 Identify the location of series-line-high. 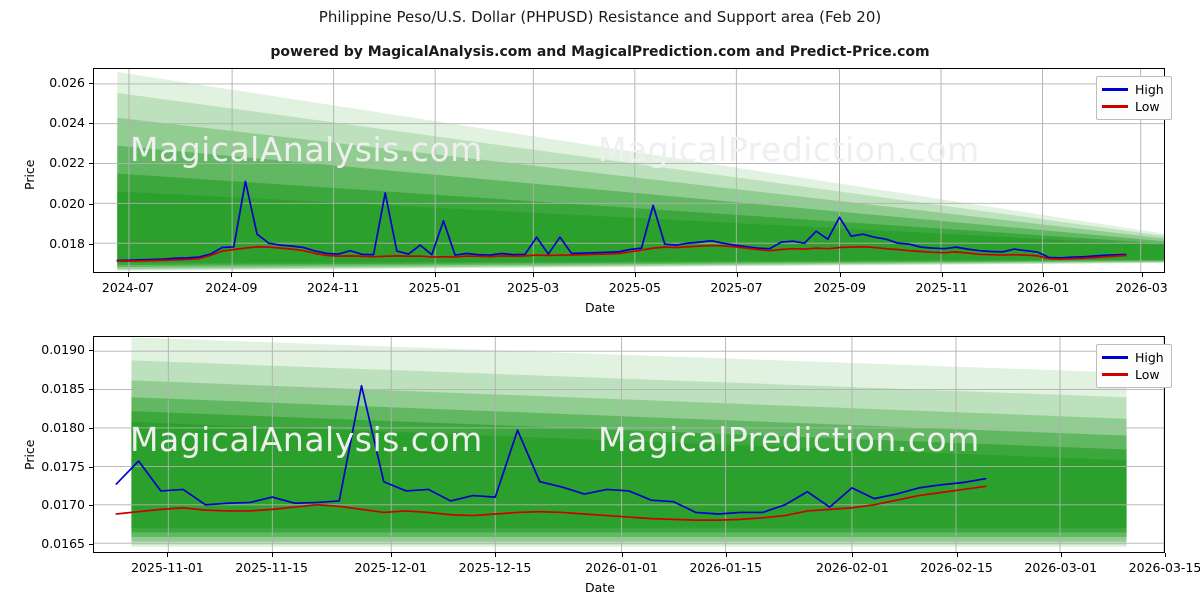
(621, 221).